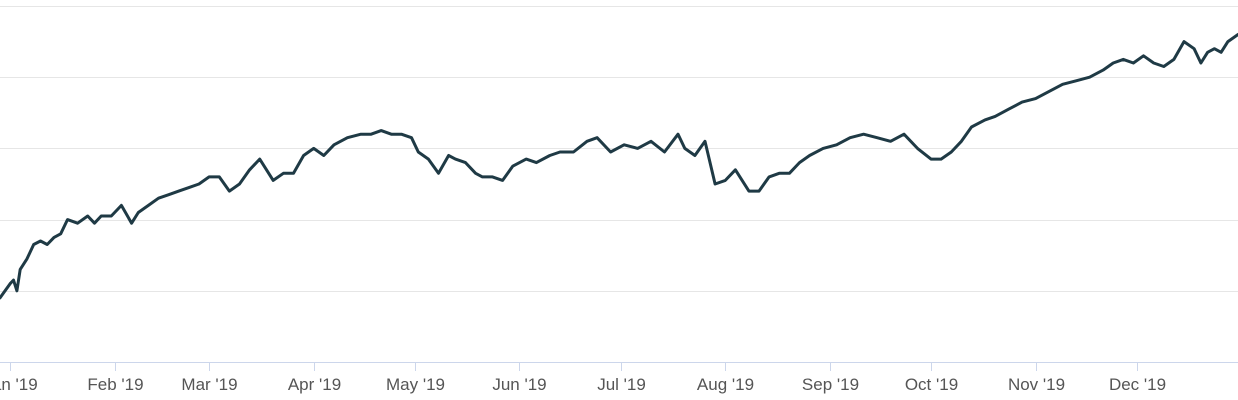 This screenshot has height=400, width=1238. I want to click on x-tick-label: Feb '19, so click(115, 384).